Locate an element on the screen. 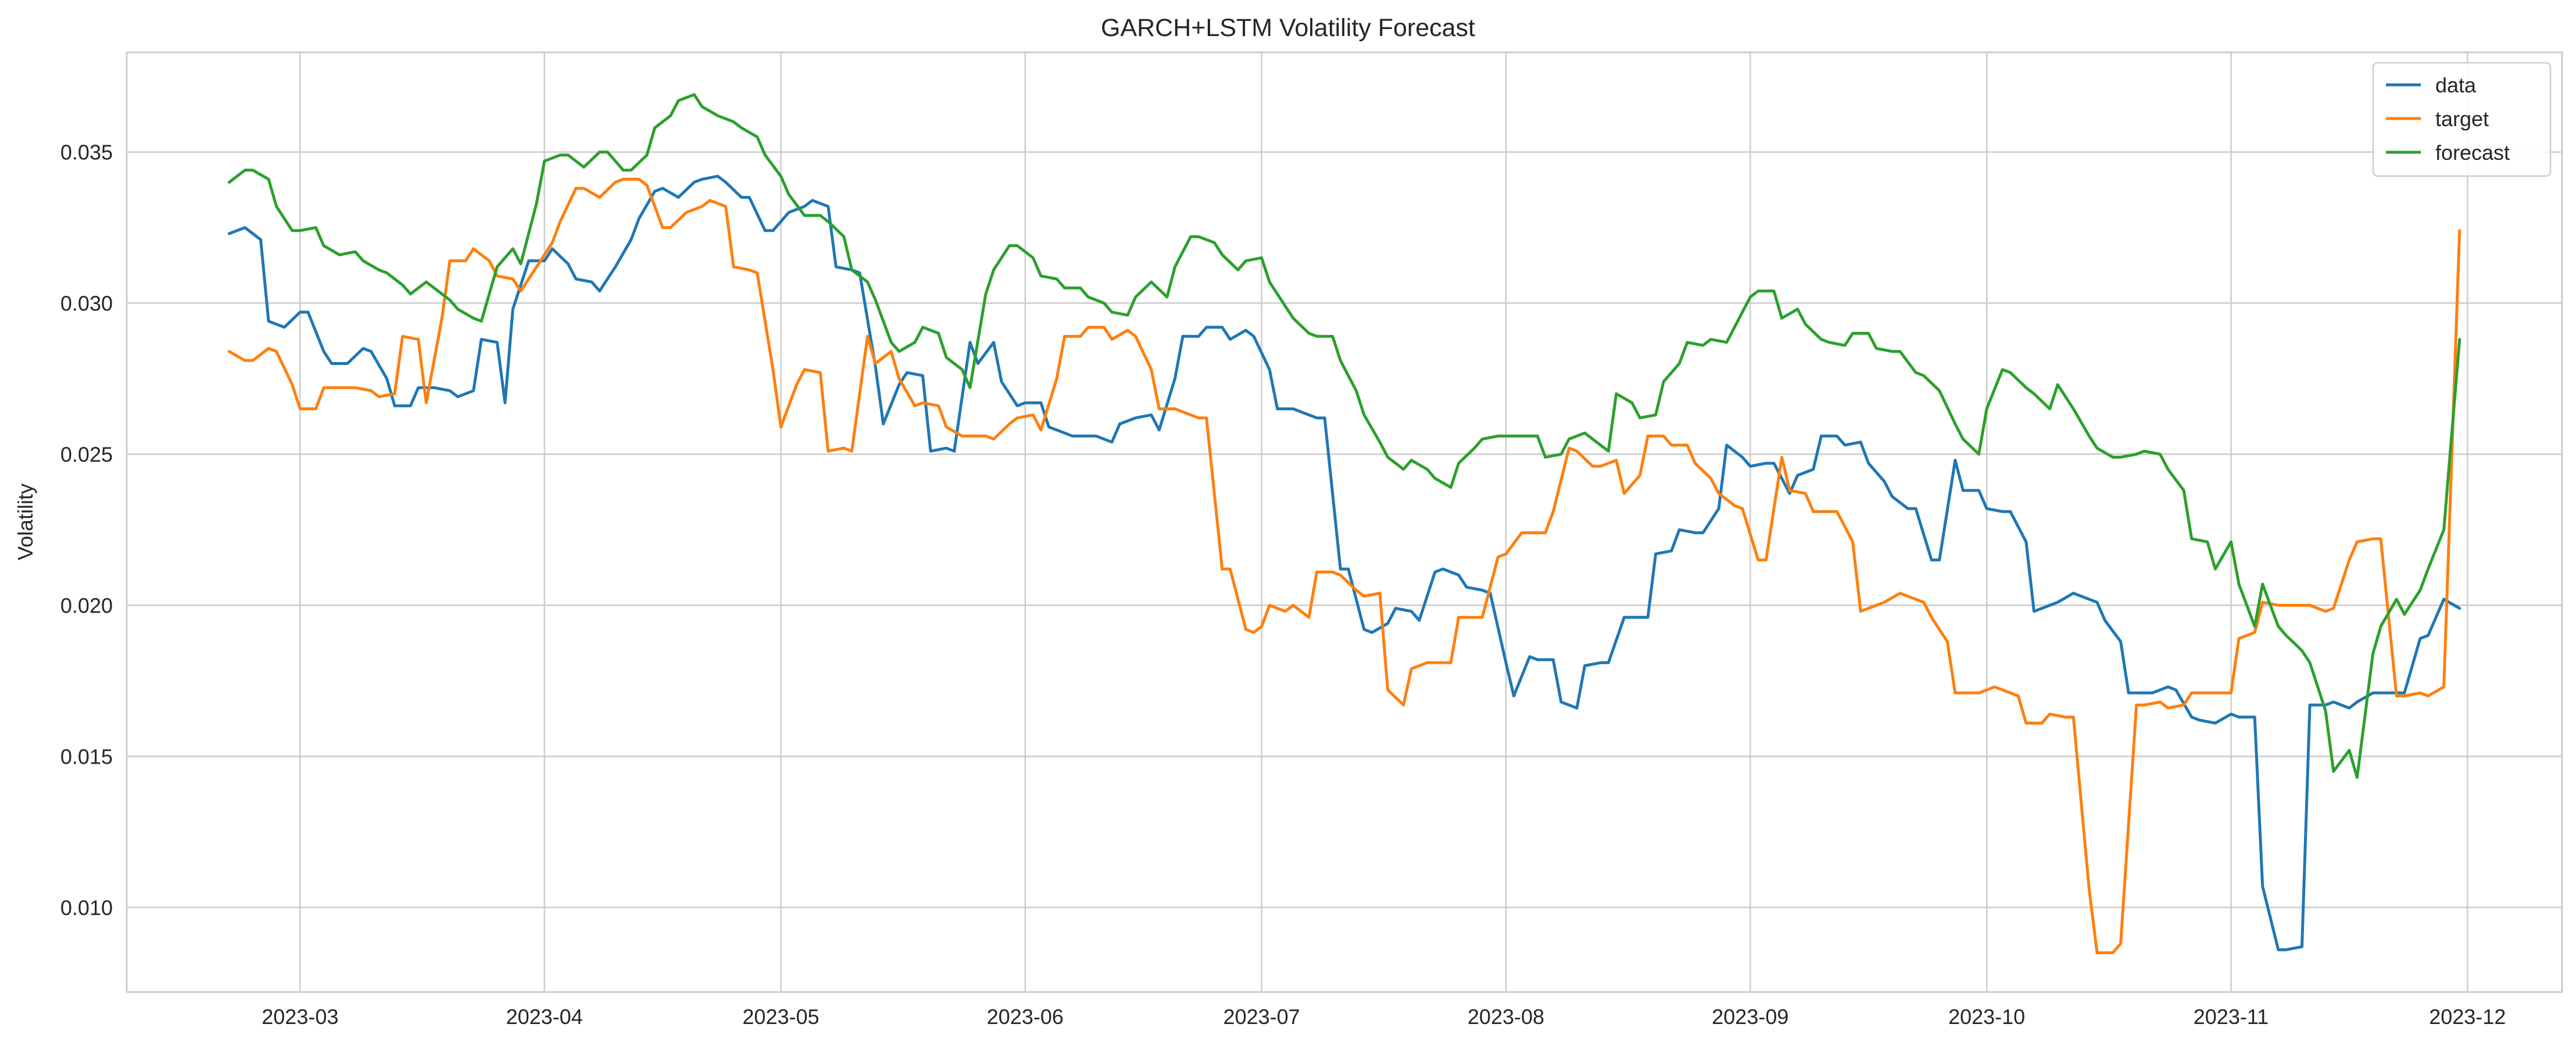 This screenshot has height=1049, width=2576. y-tick-label: 0.035 is located at coordinates (87, 153).